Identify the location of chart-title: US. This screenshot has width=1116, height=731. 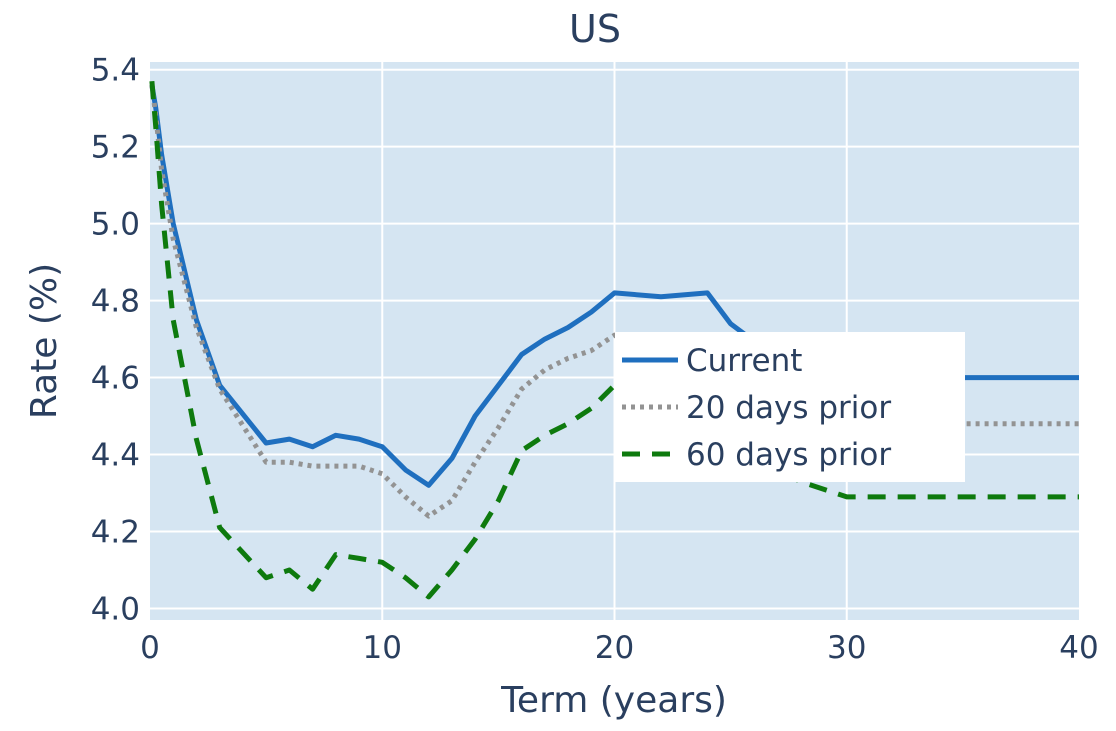
(595, 29).